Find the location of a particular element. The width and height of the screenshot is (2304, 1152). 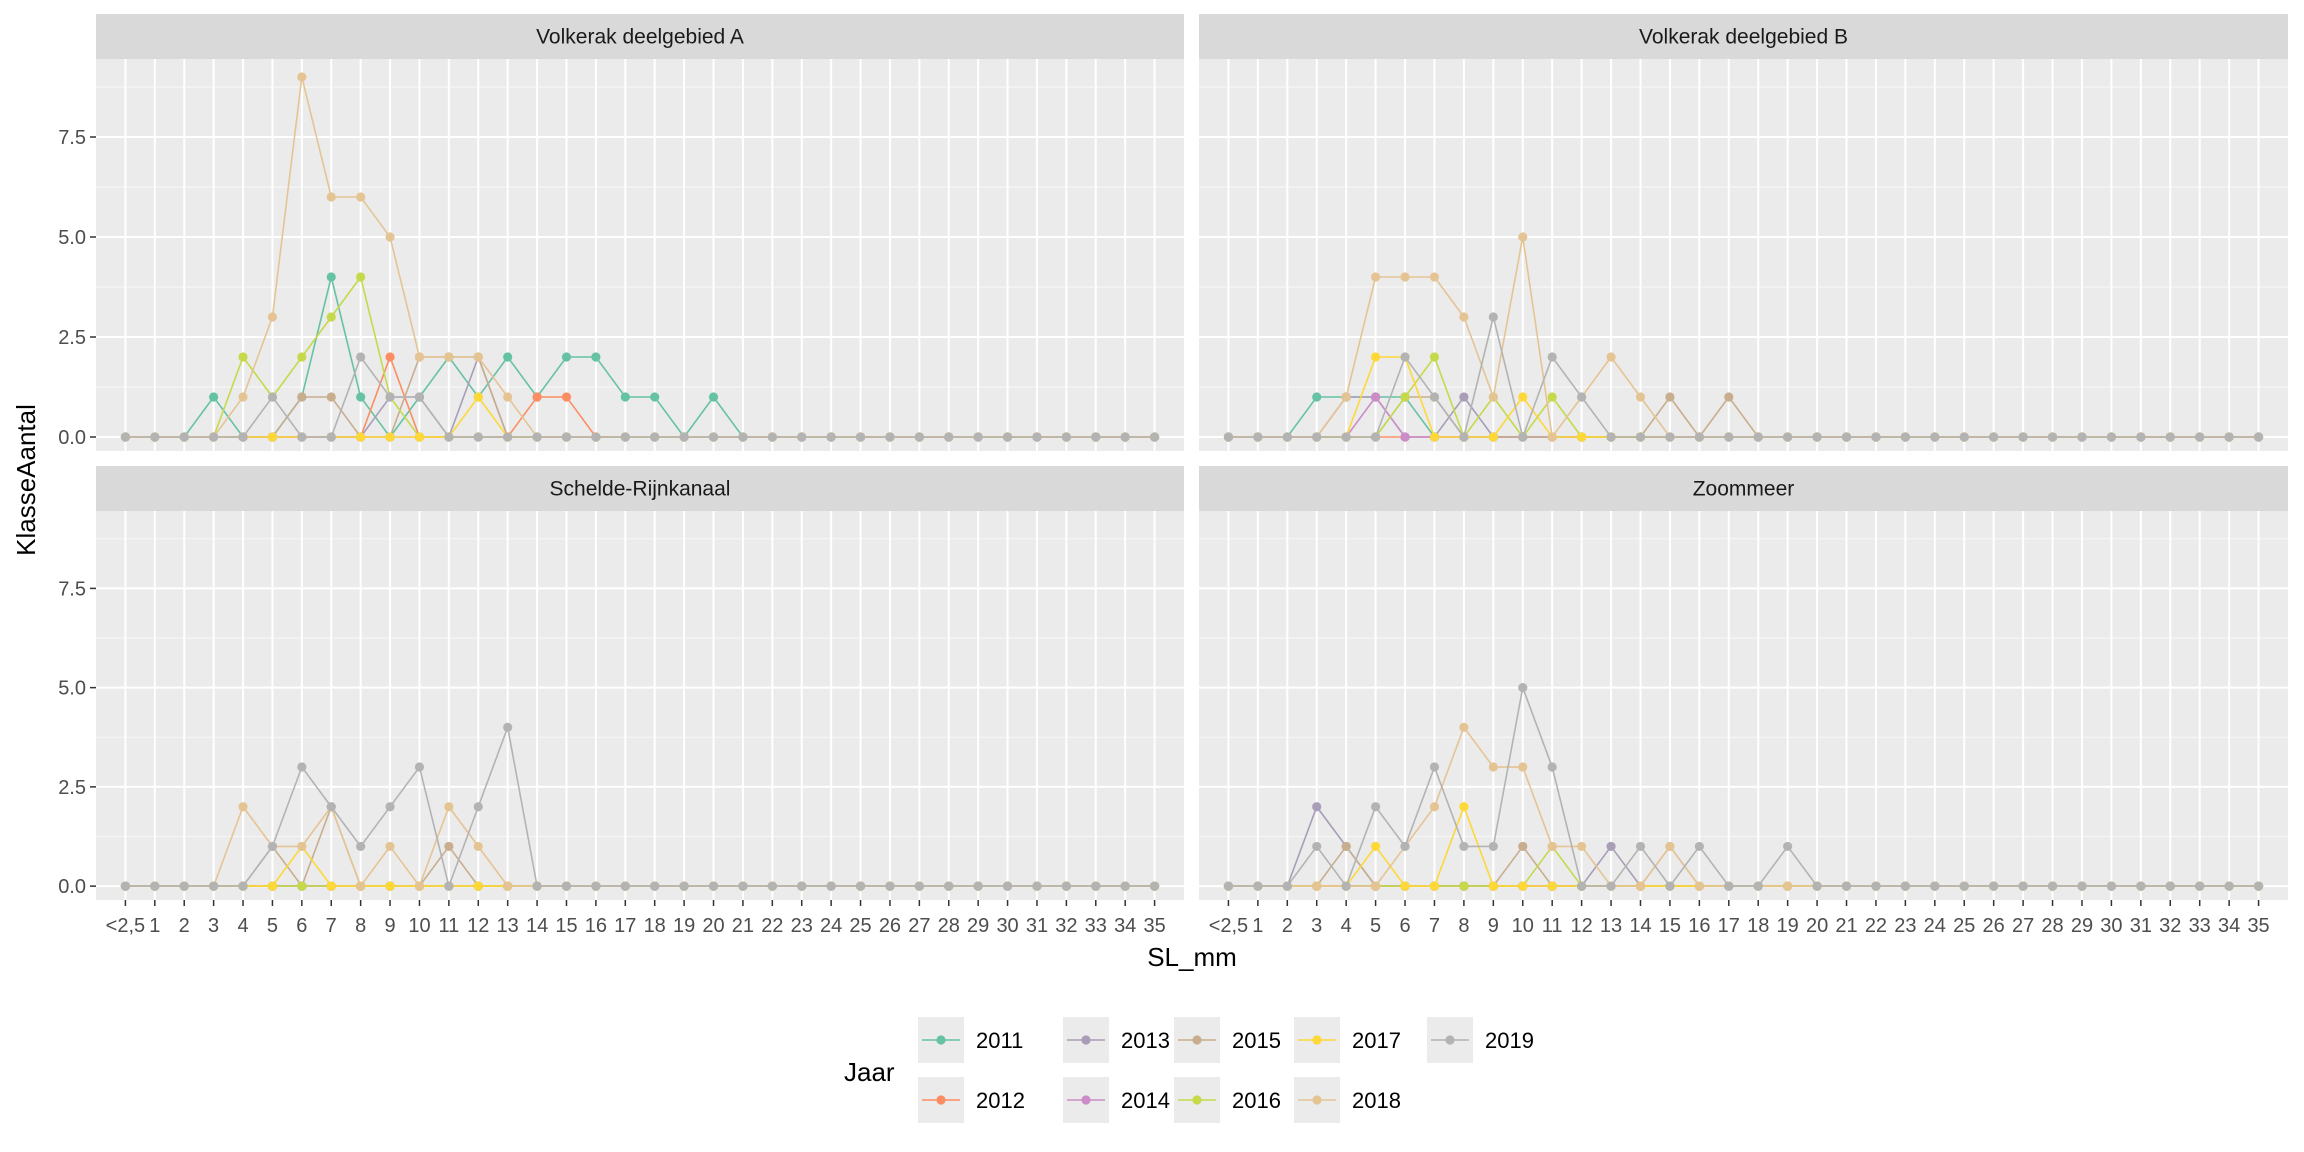

x-tick-label: 2 is located at coordinates (184, 926).